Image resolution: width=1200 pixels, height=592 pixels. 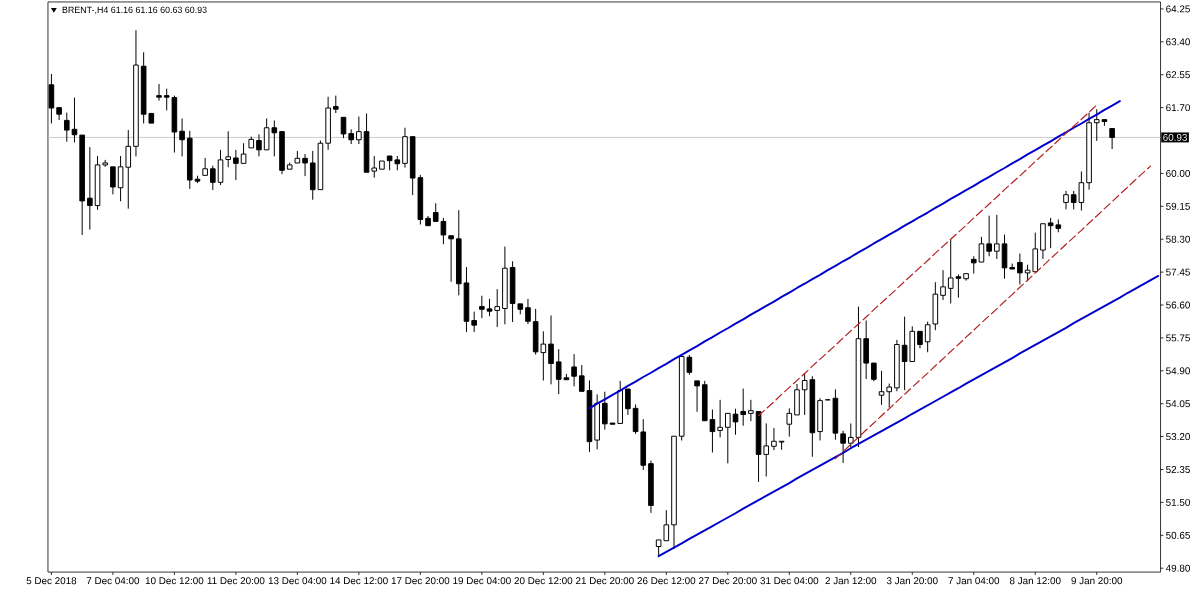 What do you see at coordinates (1178, 75) in the screenshot?
I see `y-tick-label: 62.55` at bounding box center [1178, 75].